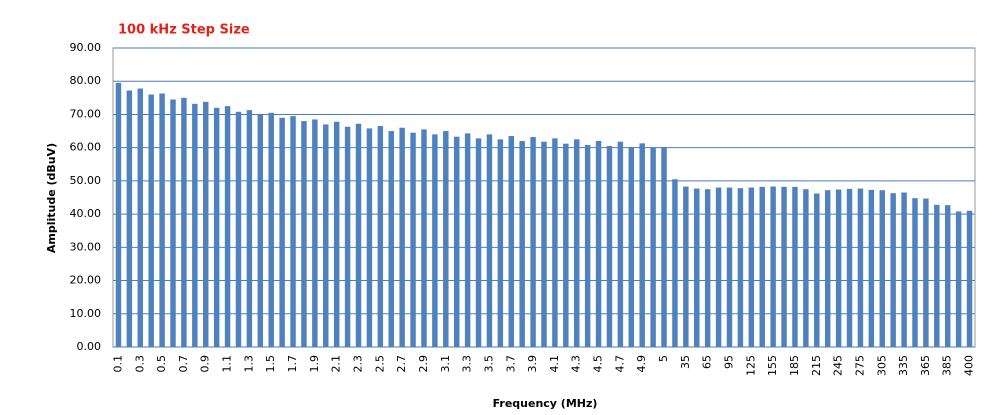 The height and width of the screenshot is (415, 1000). Describe the element at coordinates (336, 364) in the screenshot. I see `x-tick-label: 2.1` at that location.